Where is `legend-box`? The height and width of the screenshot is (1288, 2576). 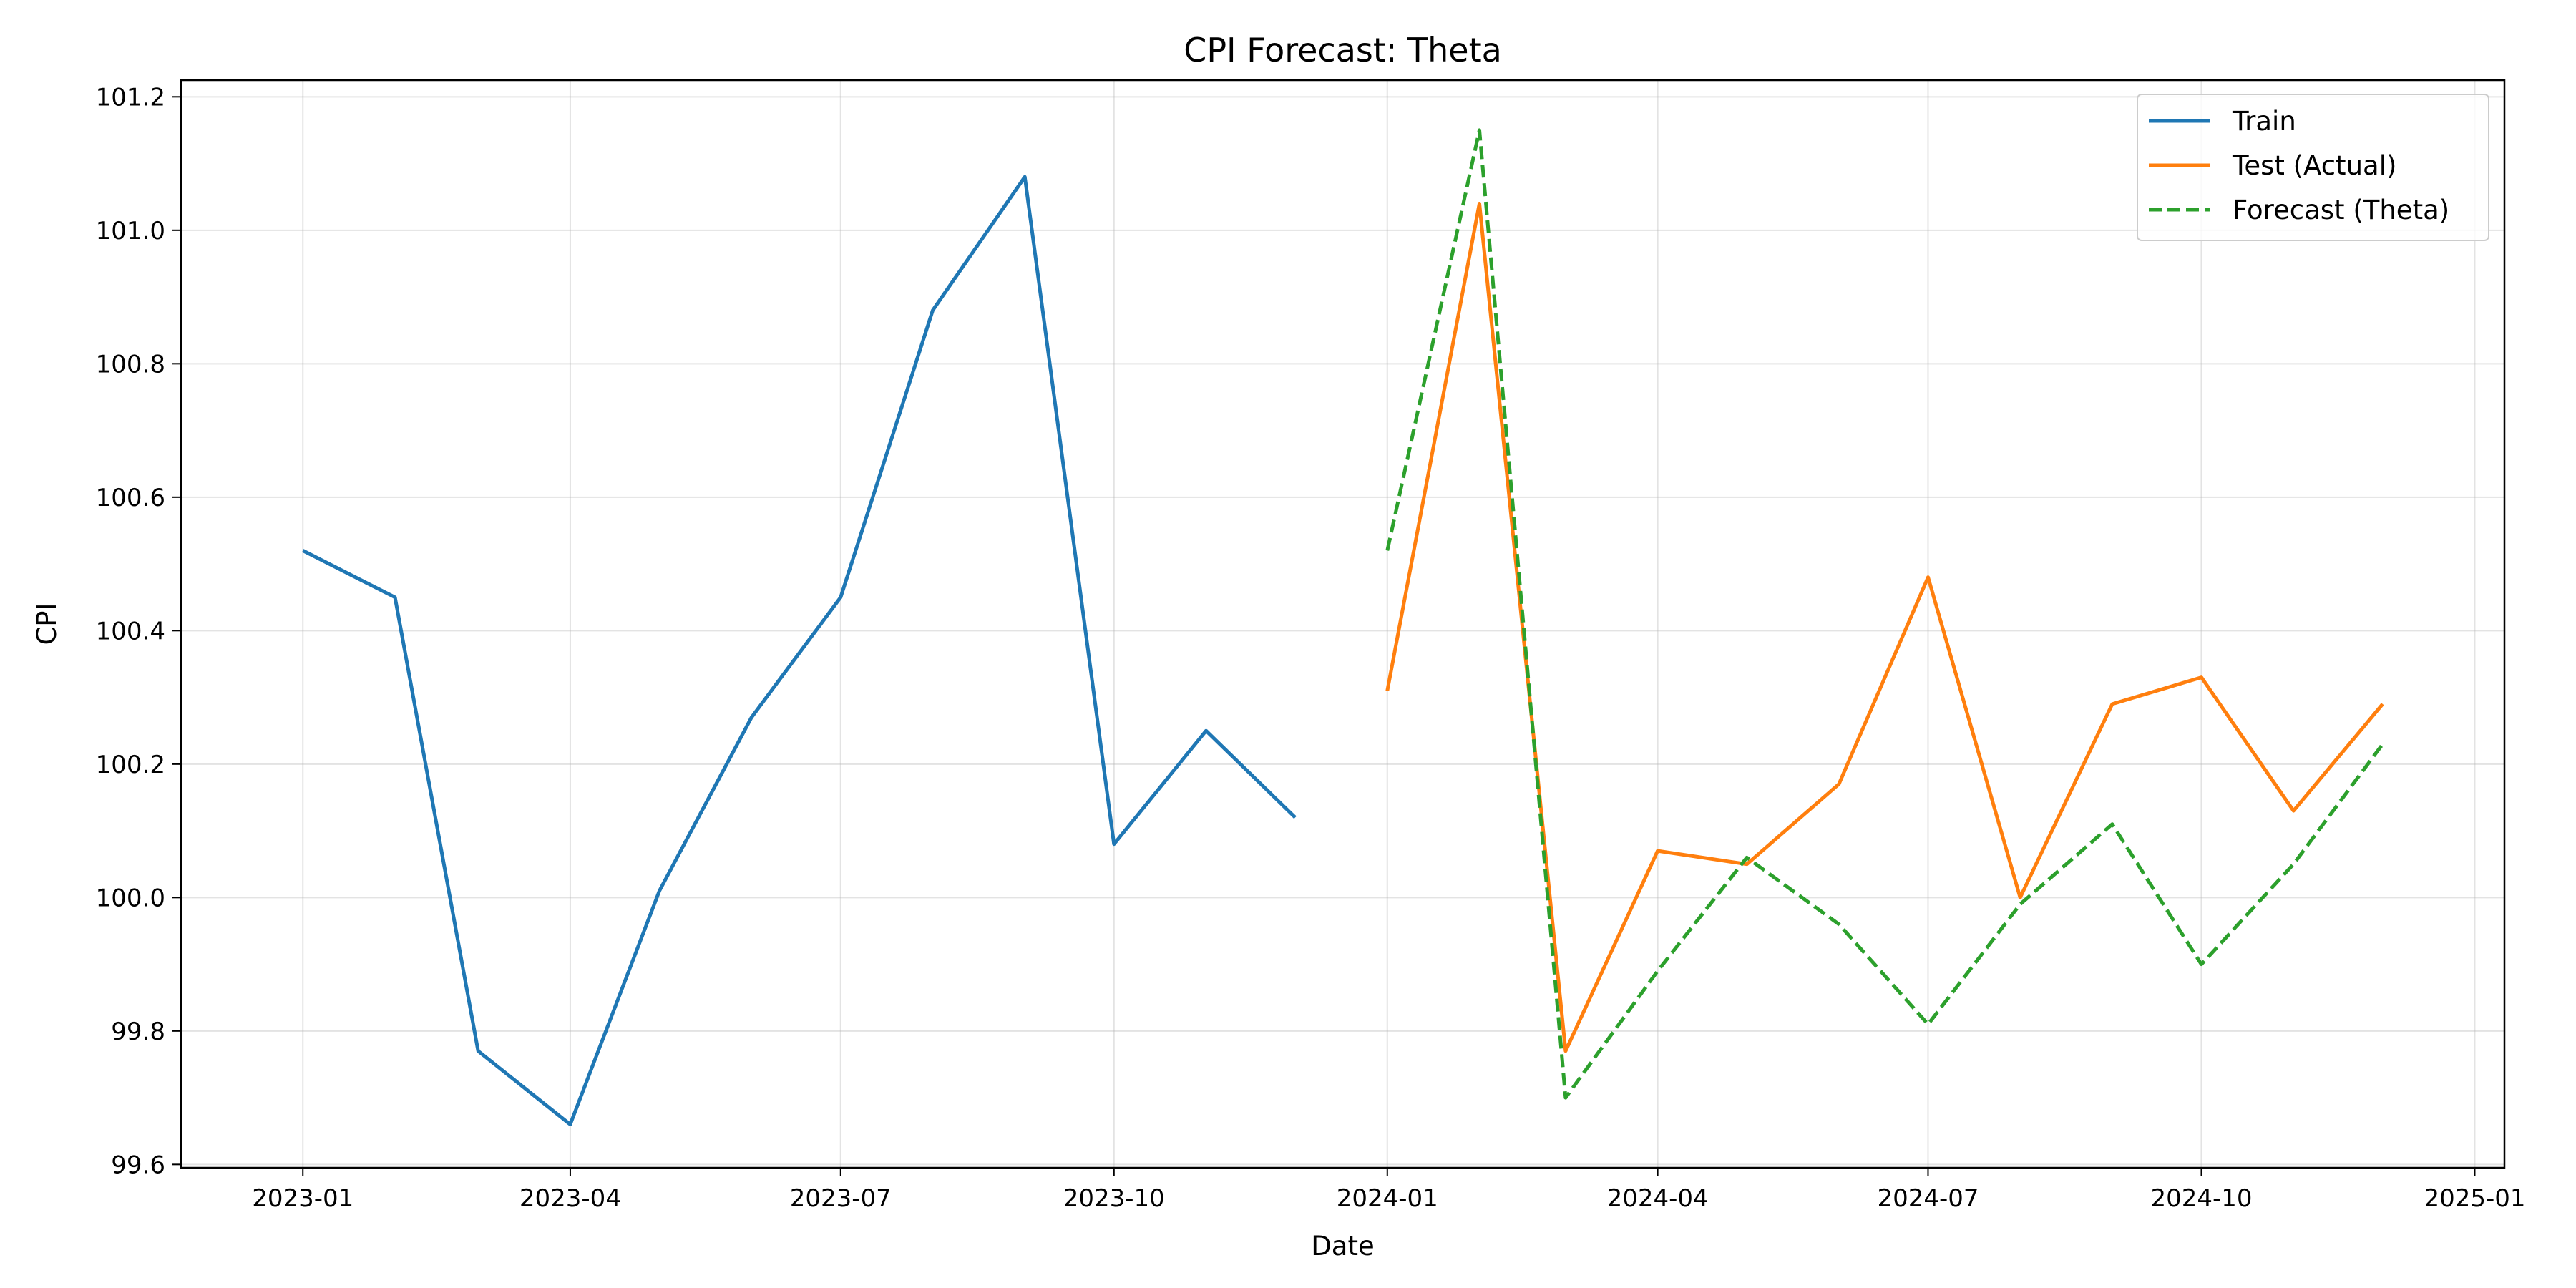 legend-box is located at coordinates (2313, 167).